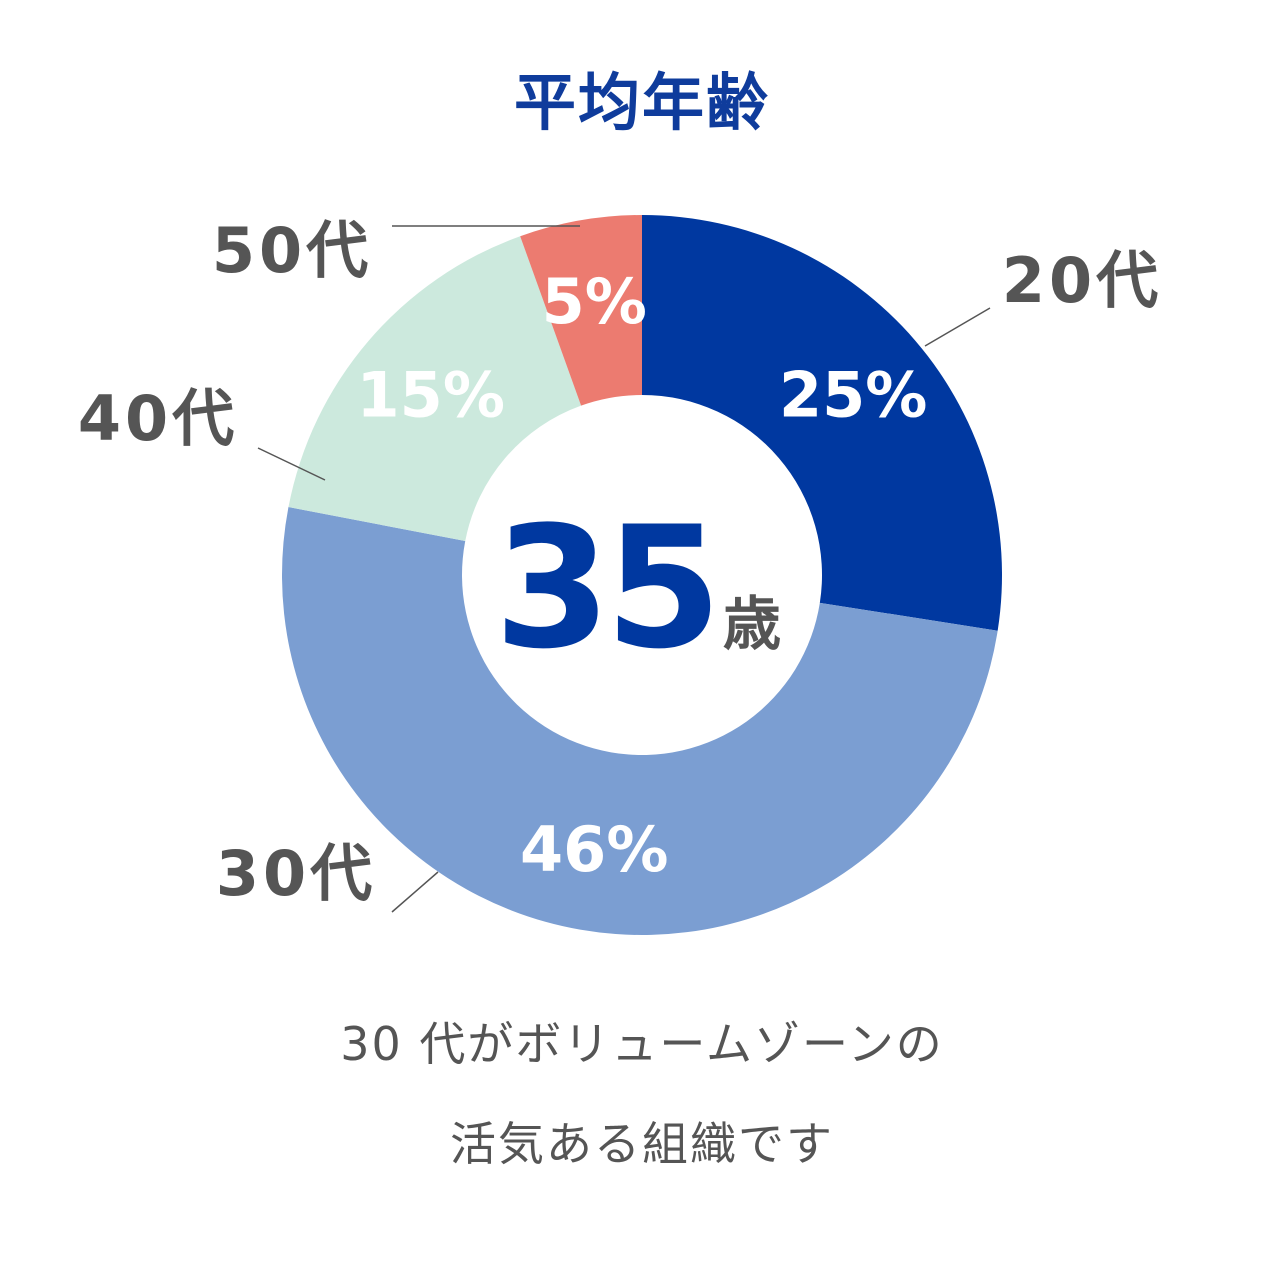  Describe the element at coordinates (641, 102) in the screenshot. I see `chart-title: 平均年齢` at that location.